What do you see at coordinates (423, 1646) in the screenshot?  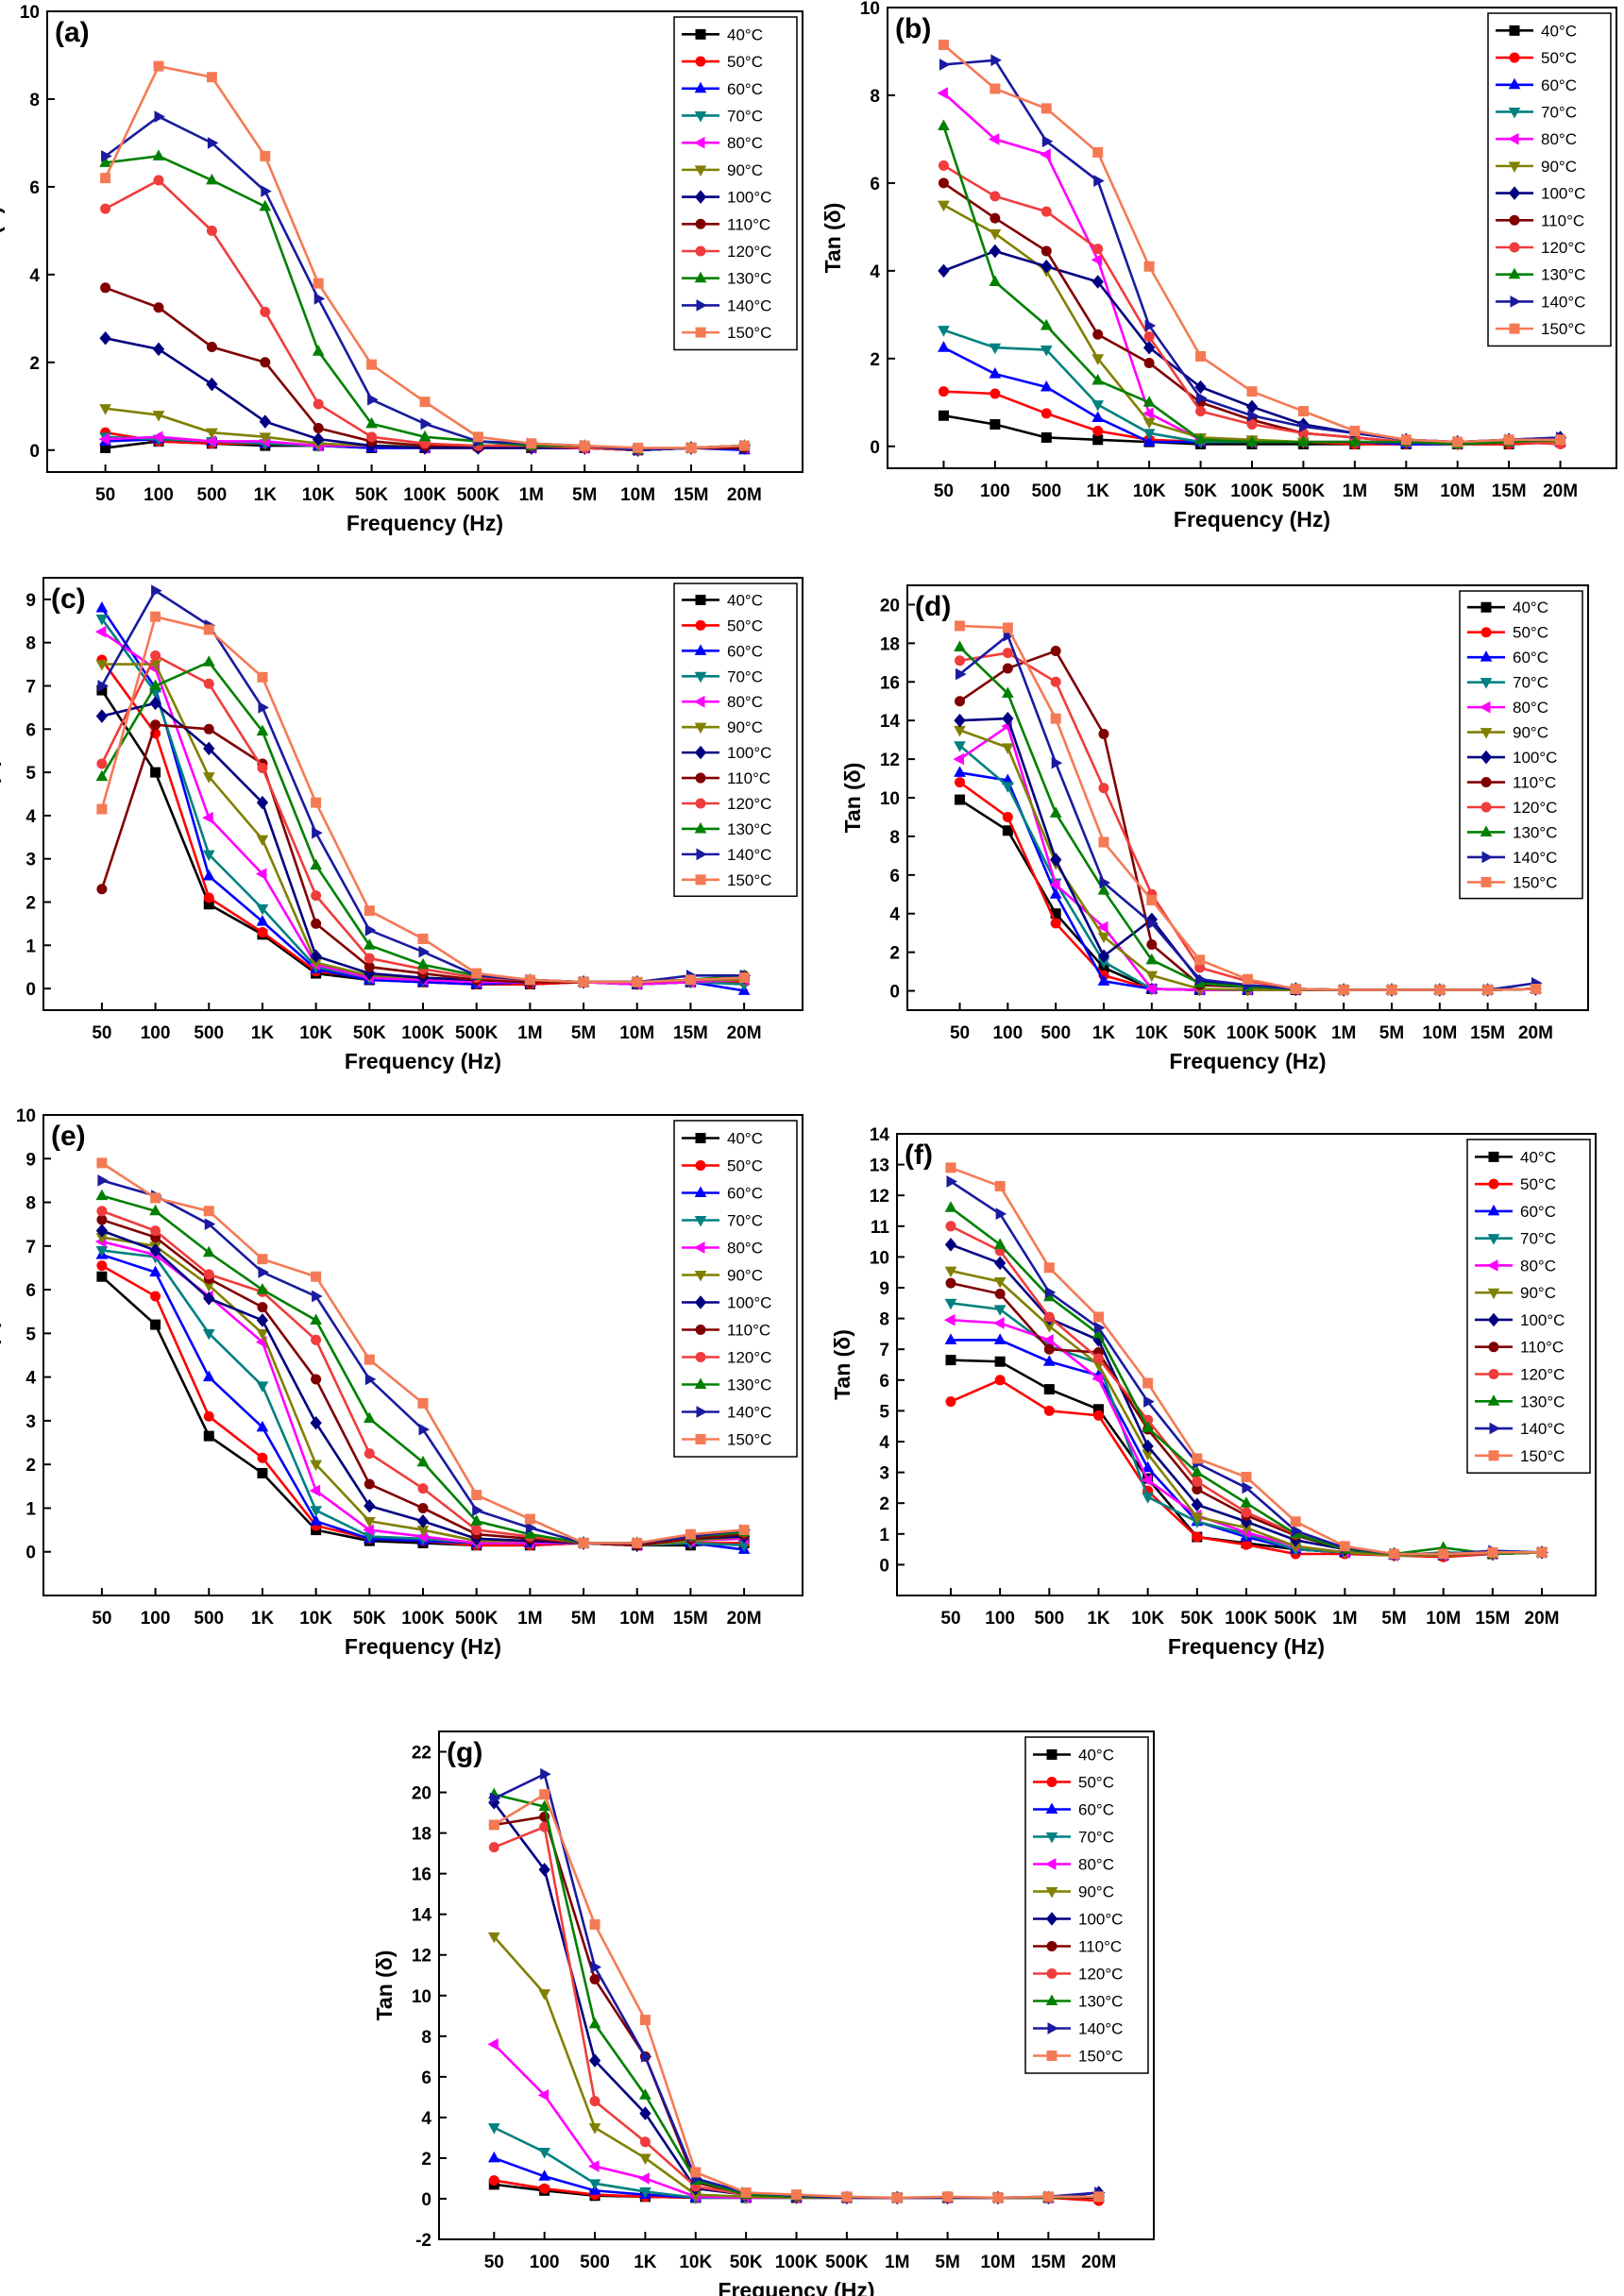 I see `x-axis-label: Frequency (Hz)` at bounding box center [423, 1646].